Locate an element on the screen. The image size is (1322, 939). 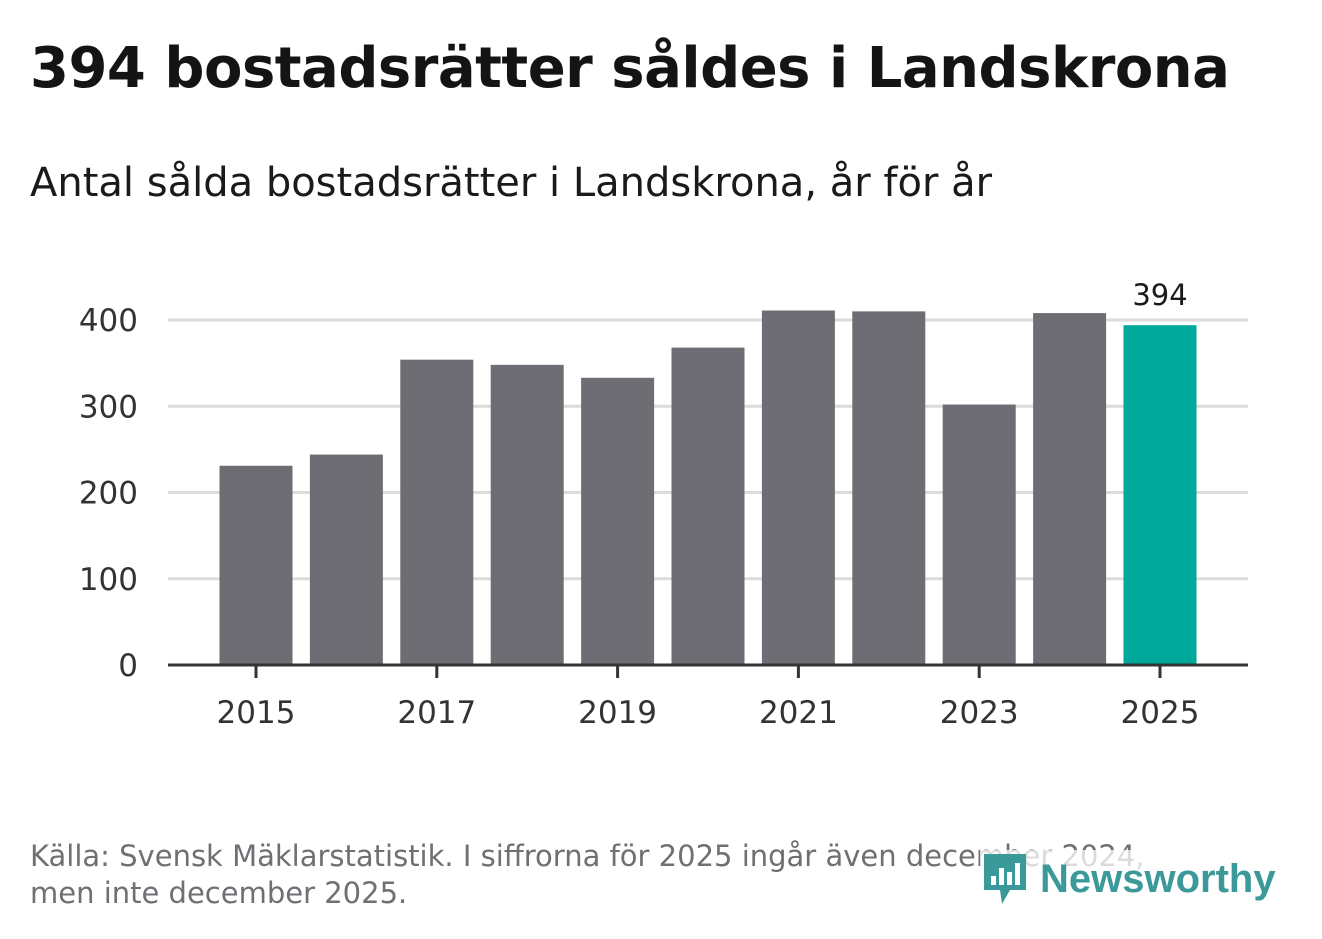
x-axis-ticks: 2015 2017 2019 2021 2023 2025 is located at coordinates (708, 698).